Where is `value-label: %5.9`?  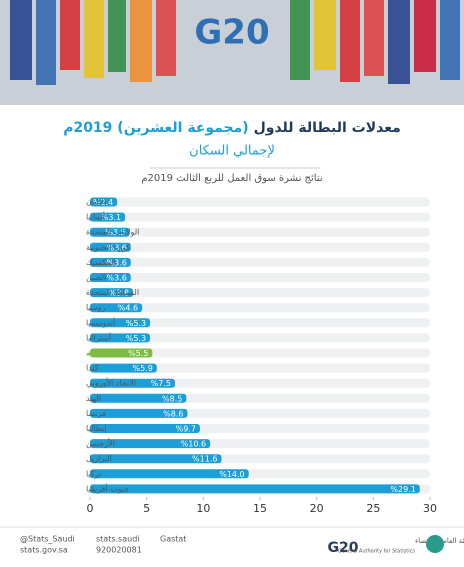
value-label: %5.9 is located at coordinates (143, 368).